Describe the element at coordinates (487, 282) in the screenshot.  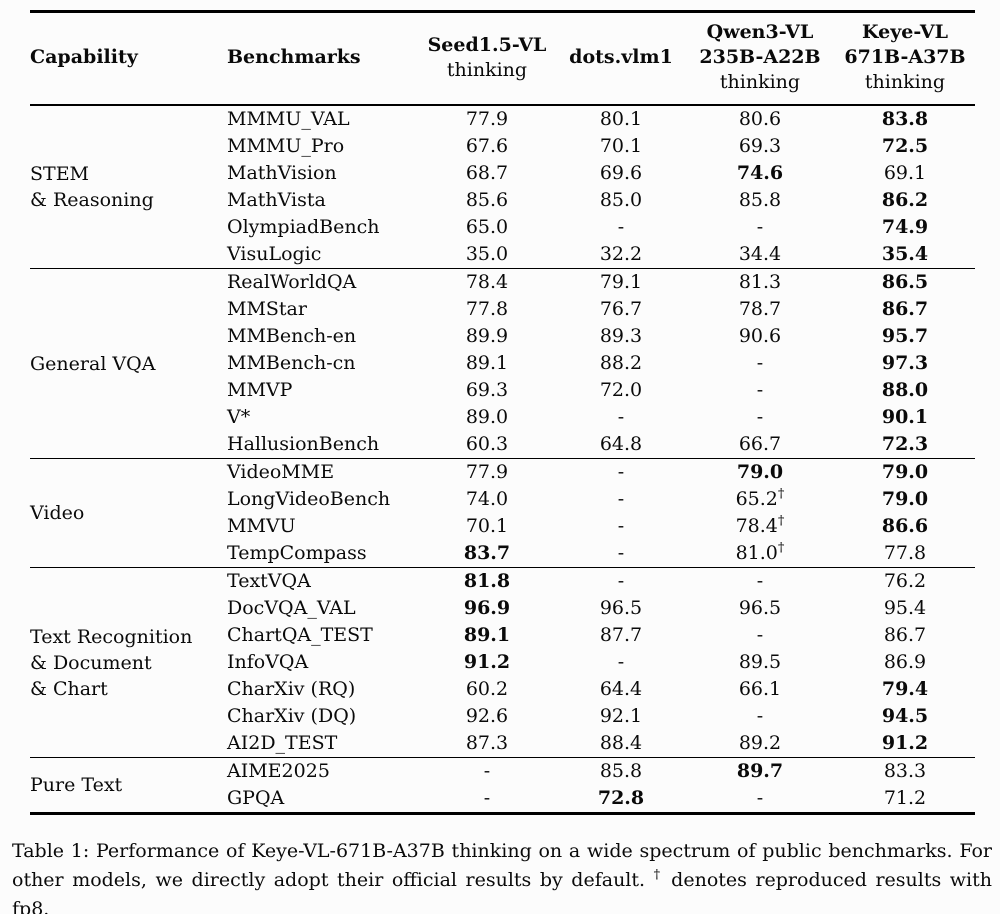
I see `score-cell: 78.4` at that location.